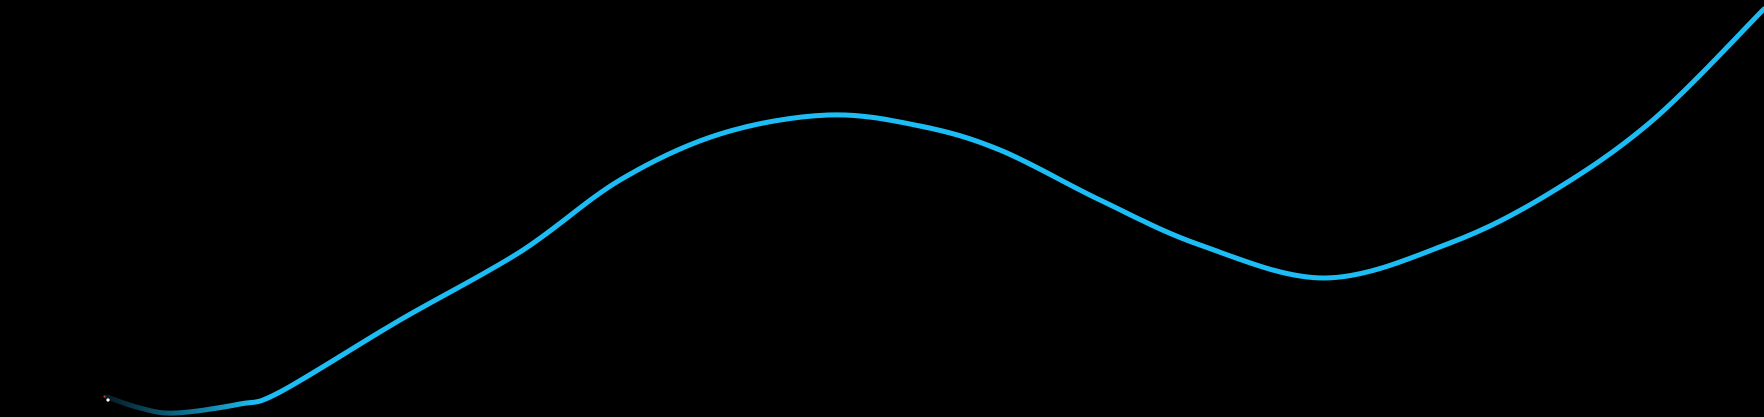 The image size is (1764, 417). I want to click on tip-artifact-red-speck, so click(104, 396).